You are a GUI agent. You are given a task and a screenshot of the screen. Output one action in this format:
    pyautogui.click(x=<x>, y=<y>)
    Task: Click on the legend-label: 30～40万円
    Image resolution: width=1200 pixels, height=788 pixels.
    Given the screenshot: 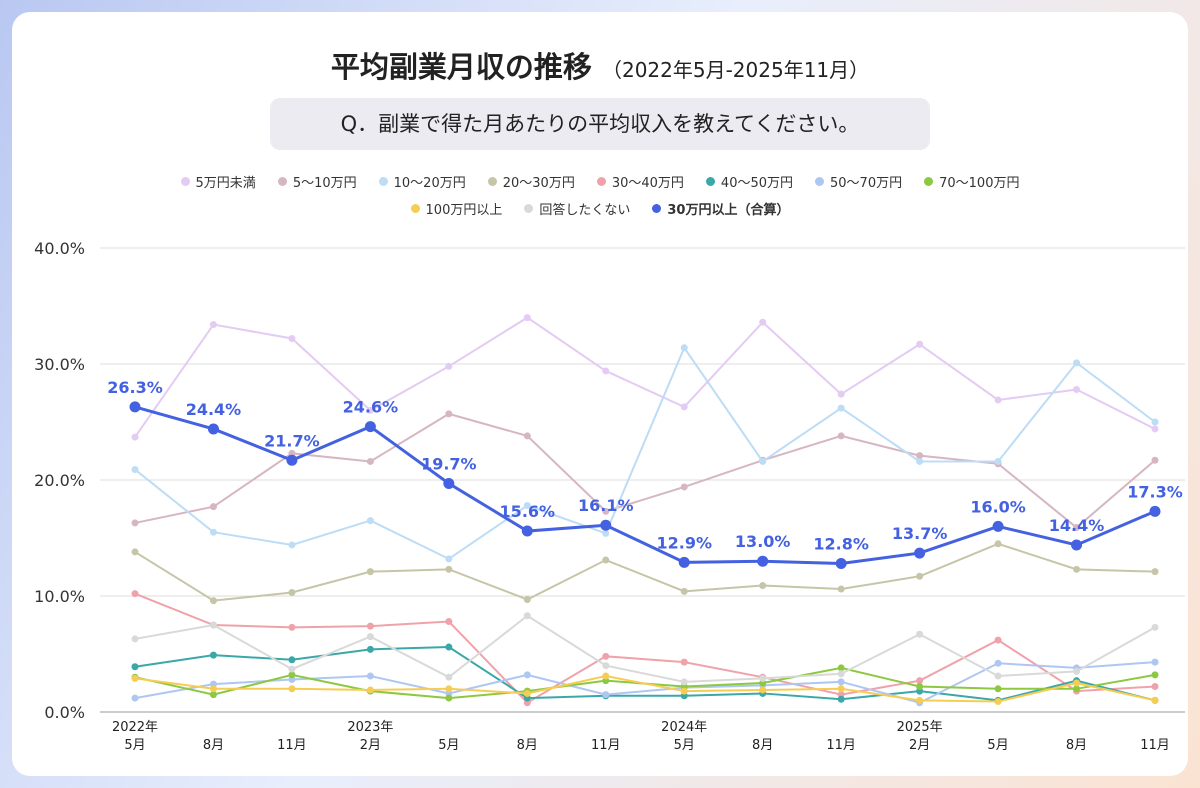 What is the action you would take?
    pyautogui.click(x=647, y=183)
    